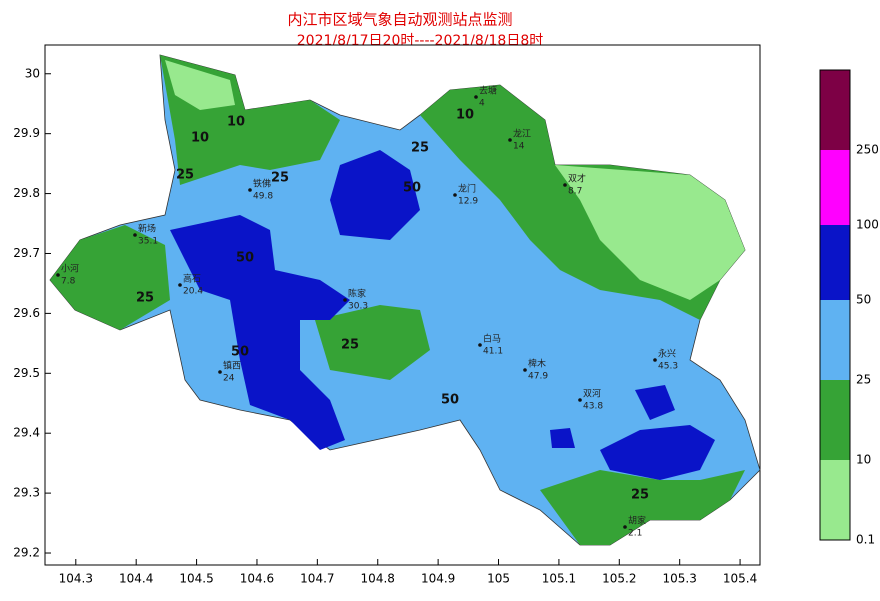 This screenshot has width=880, height=601. What do you see at coordinates (519, 147) in the screenshot?
I see `station-value: 14` at bounding box center [519, 147].